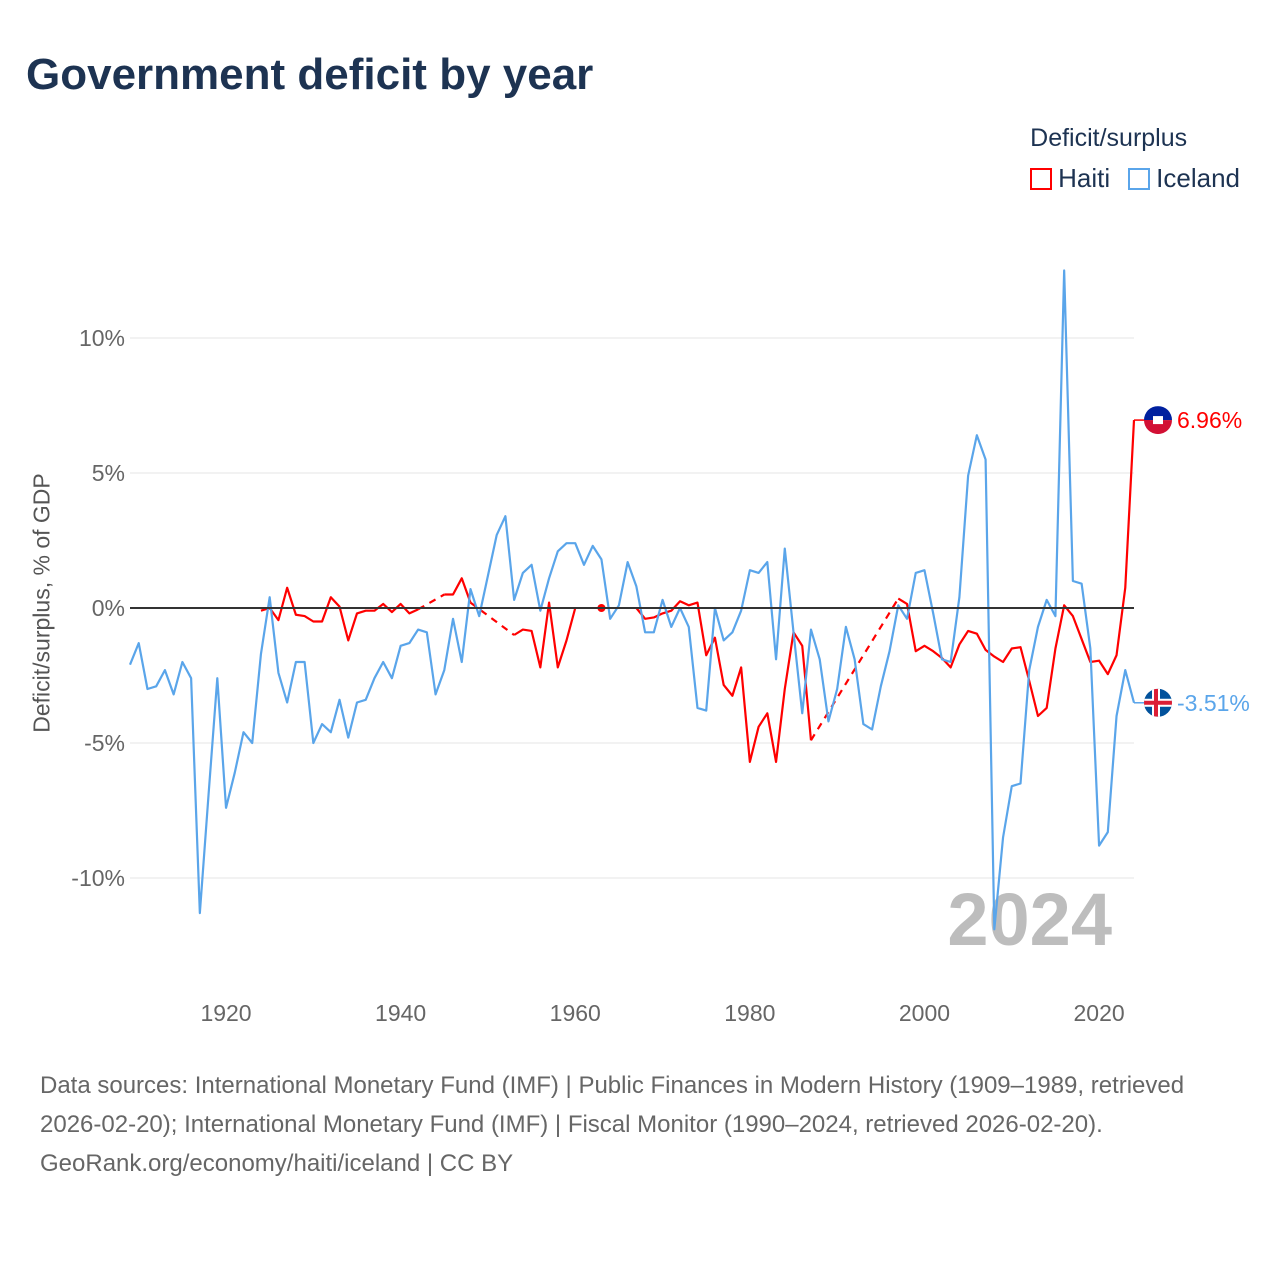  What do you see at coordinates (1135, 159) in the screenshot?
I see `legend: Deficit/surplus Haiti Iceland` at bounding box center [1135, 159].